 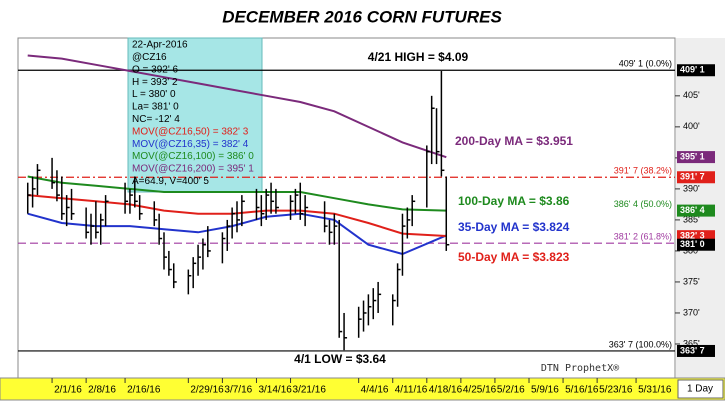 I want to click on level-label: 409' 1 (0.0%), so click(x=645, y=64).